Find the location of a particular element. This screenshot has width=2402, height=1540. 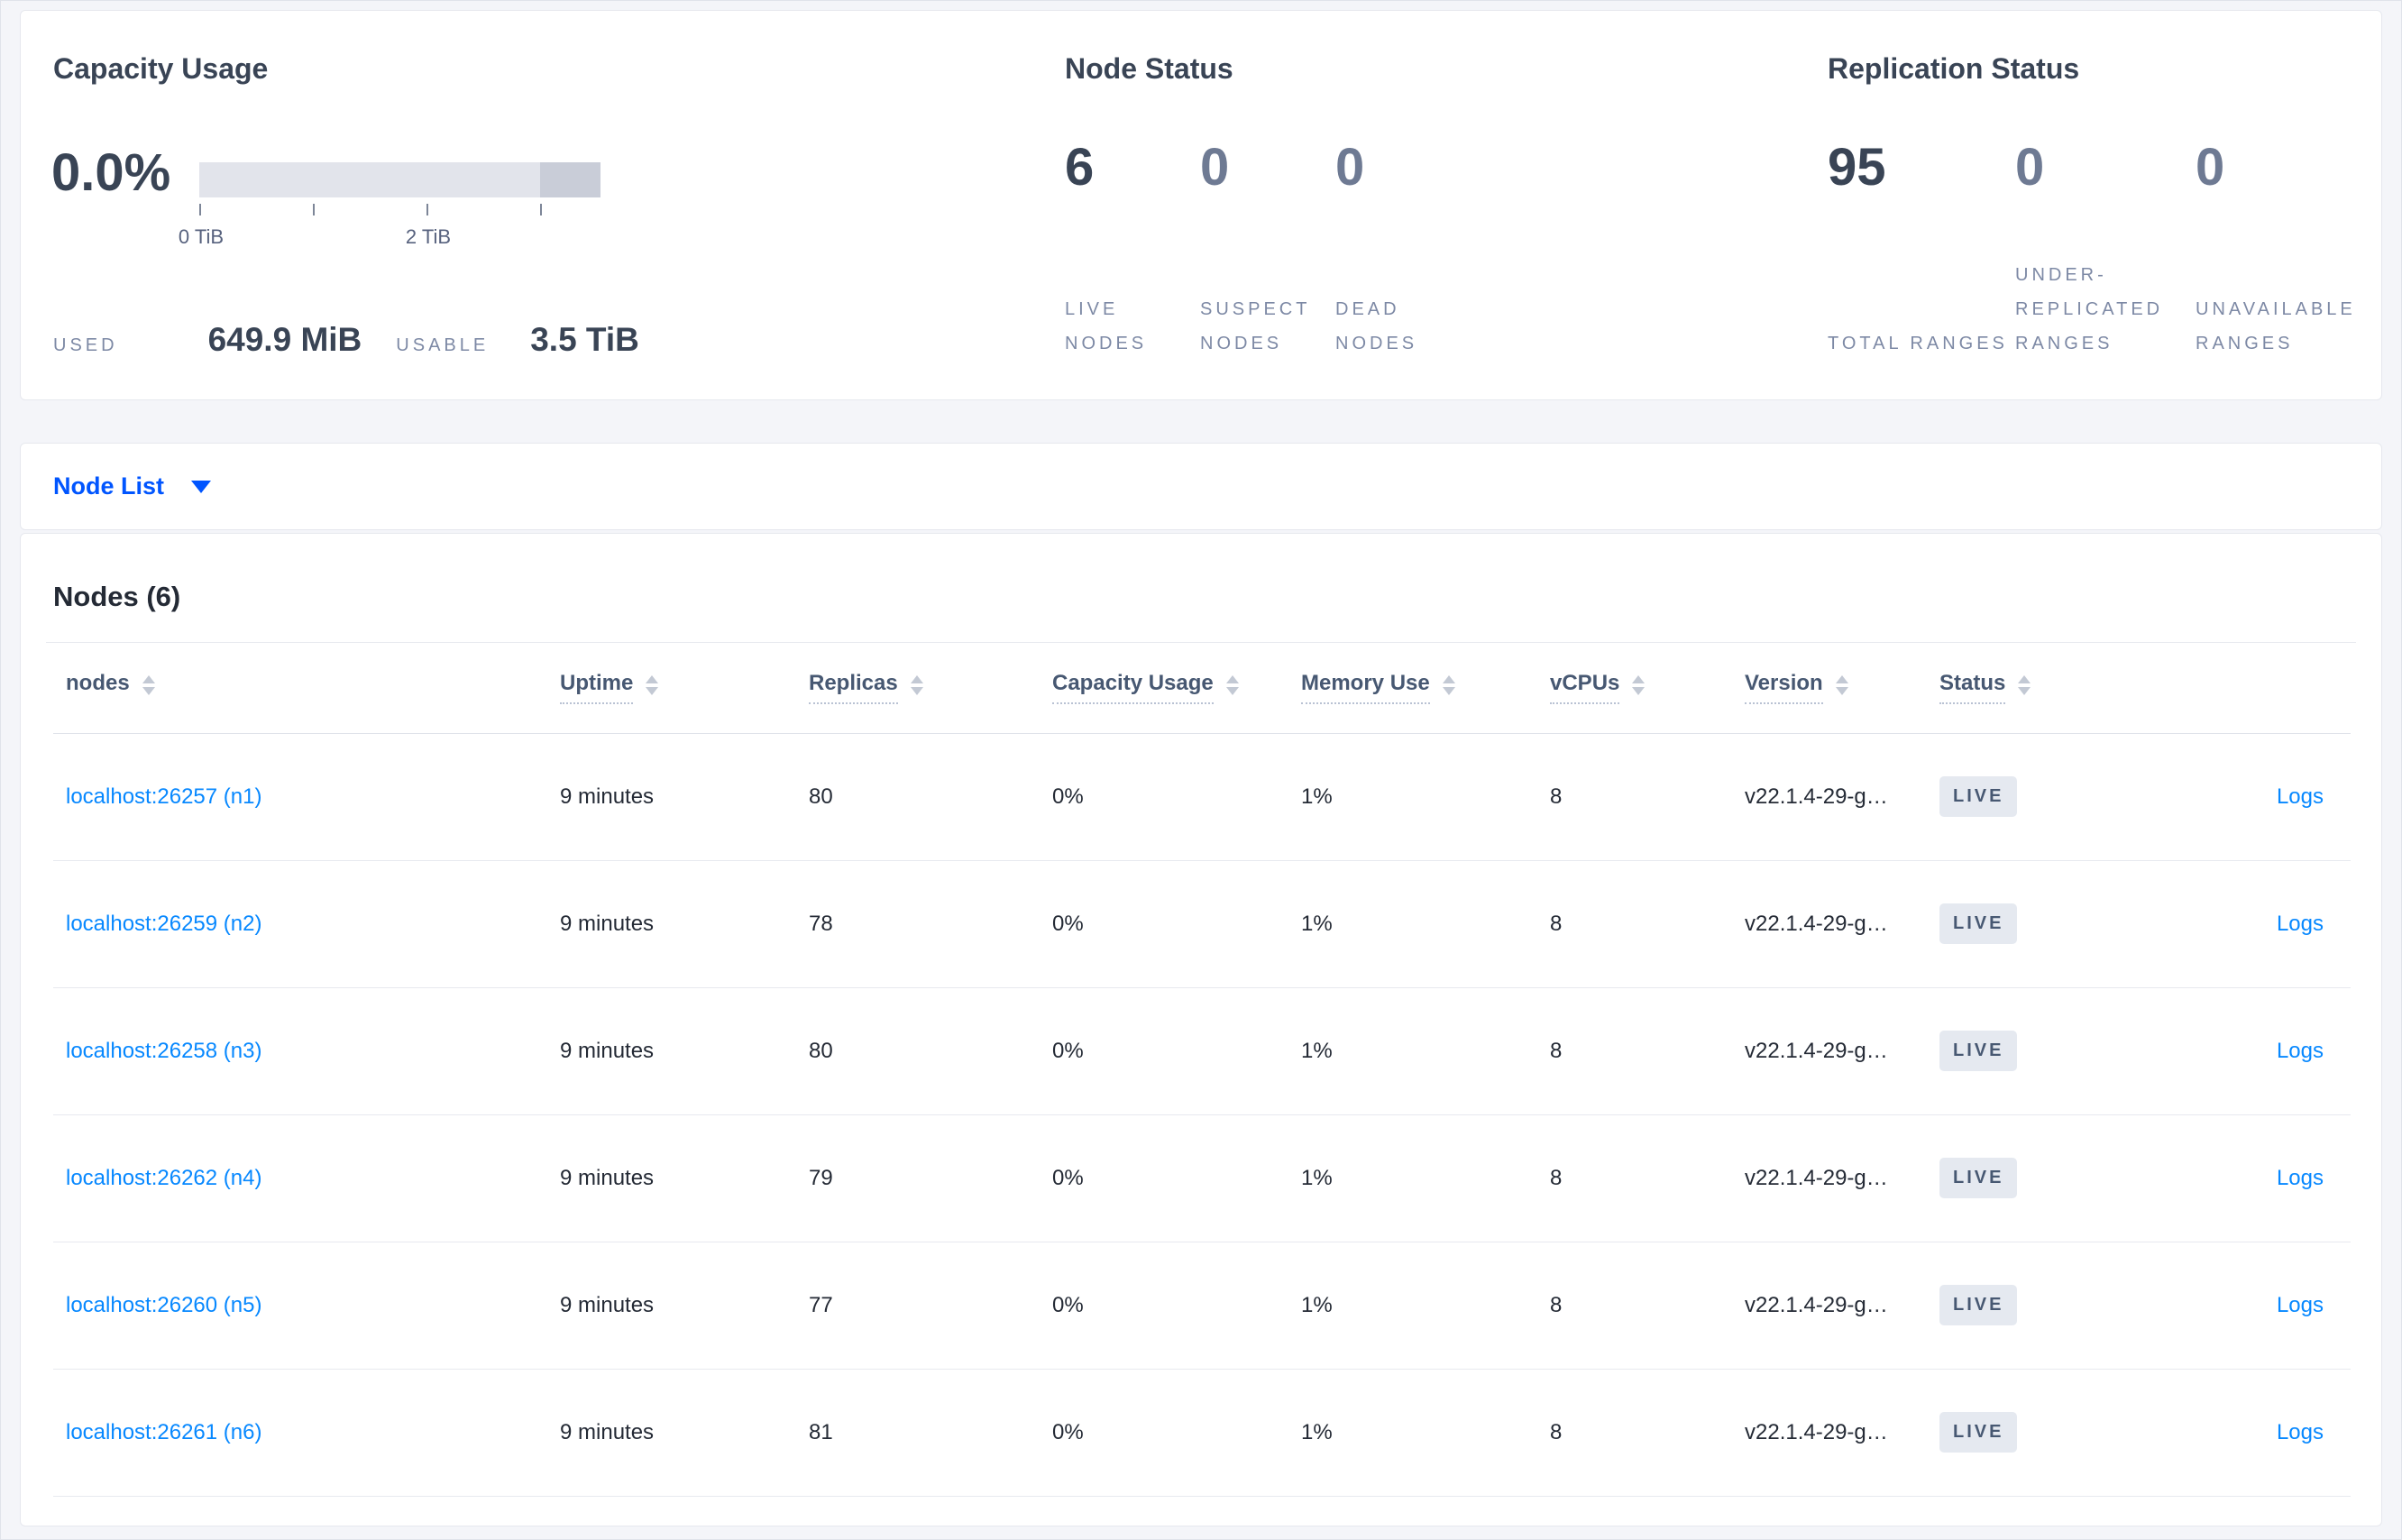

replicas-cell: 79 is located at coordinates (918, 1178).